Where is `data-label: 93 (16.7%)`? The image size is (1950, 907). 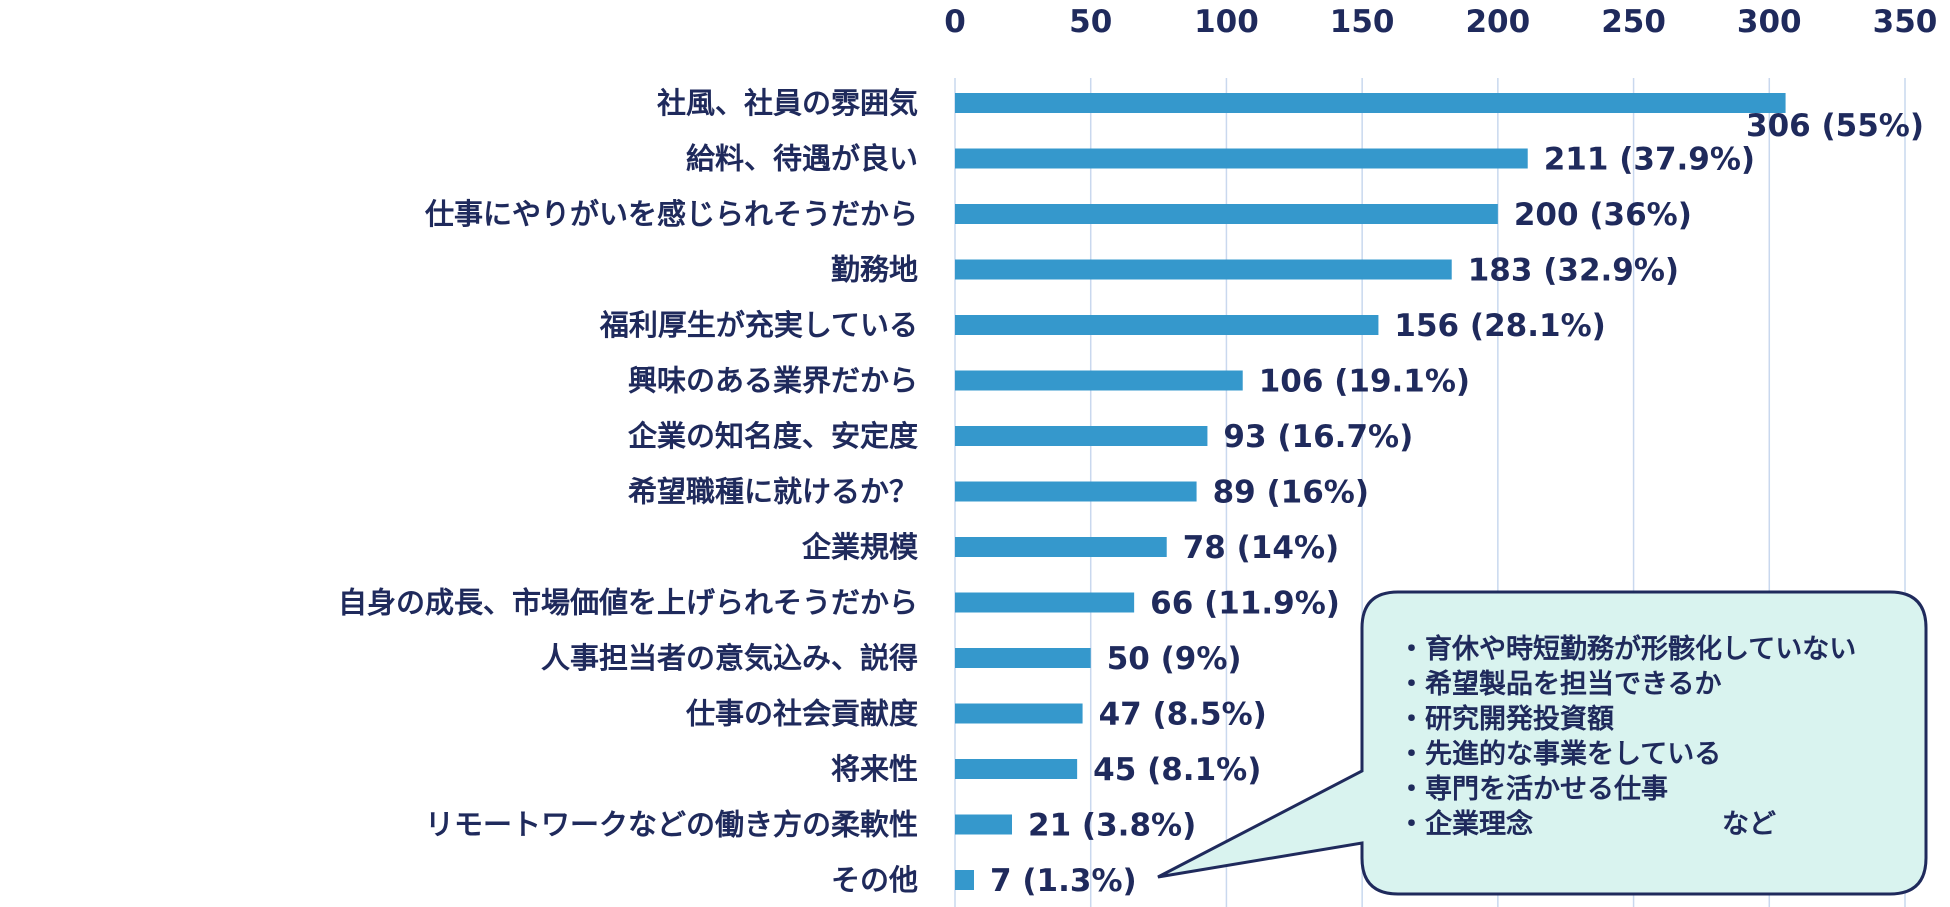 data-label: 93 (16.7%) is located at coordinates (1318, 437).